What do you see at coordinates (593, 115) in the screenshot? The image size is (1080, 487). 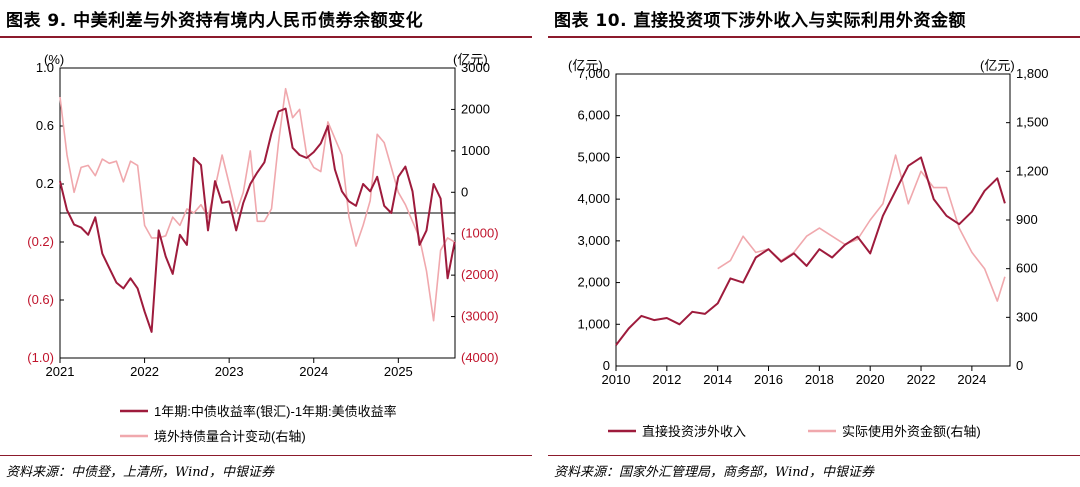 I see `left-tick-label: 6,000` at bounding box center [593, 115].